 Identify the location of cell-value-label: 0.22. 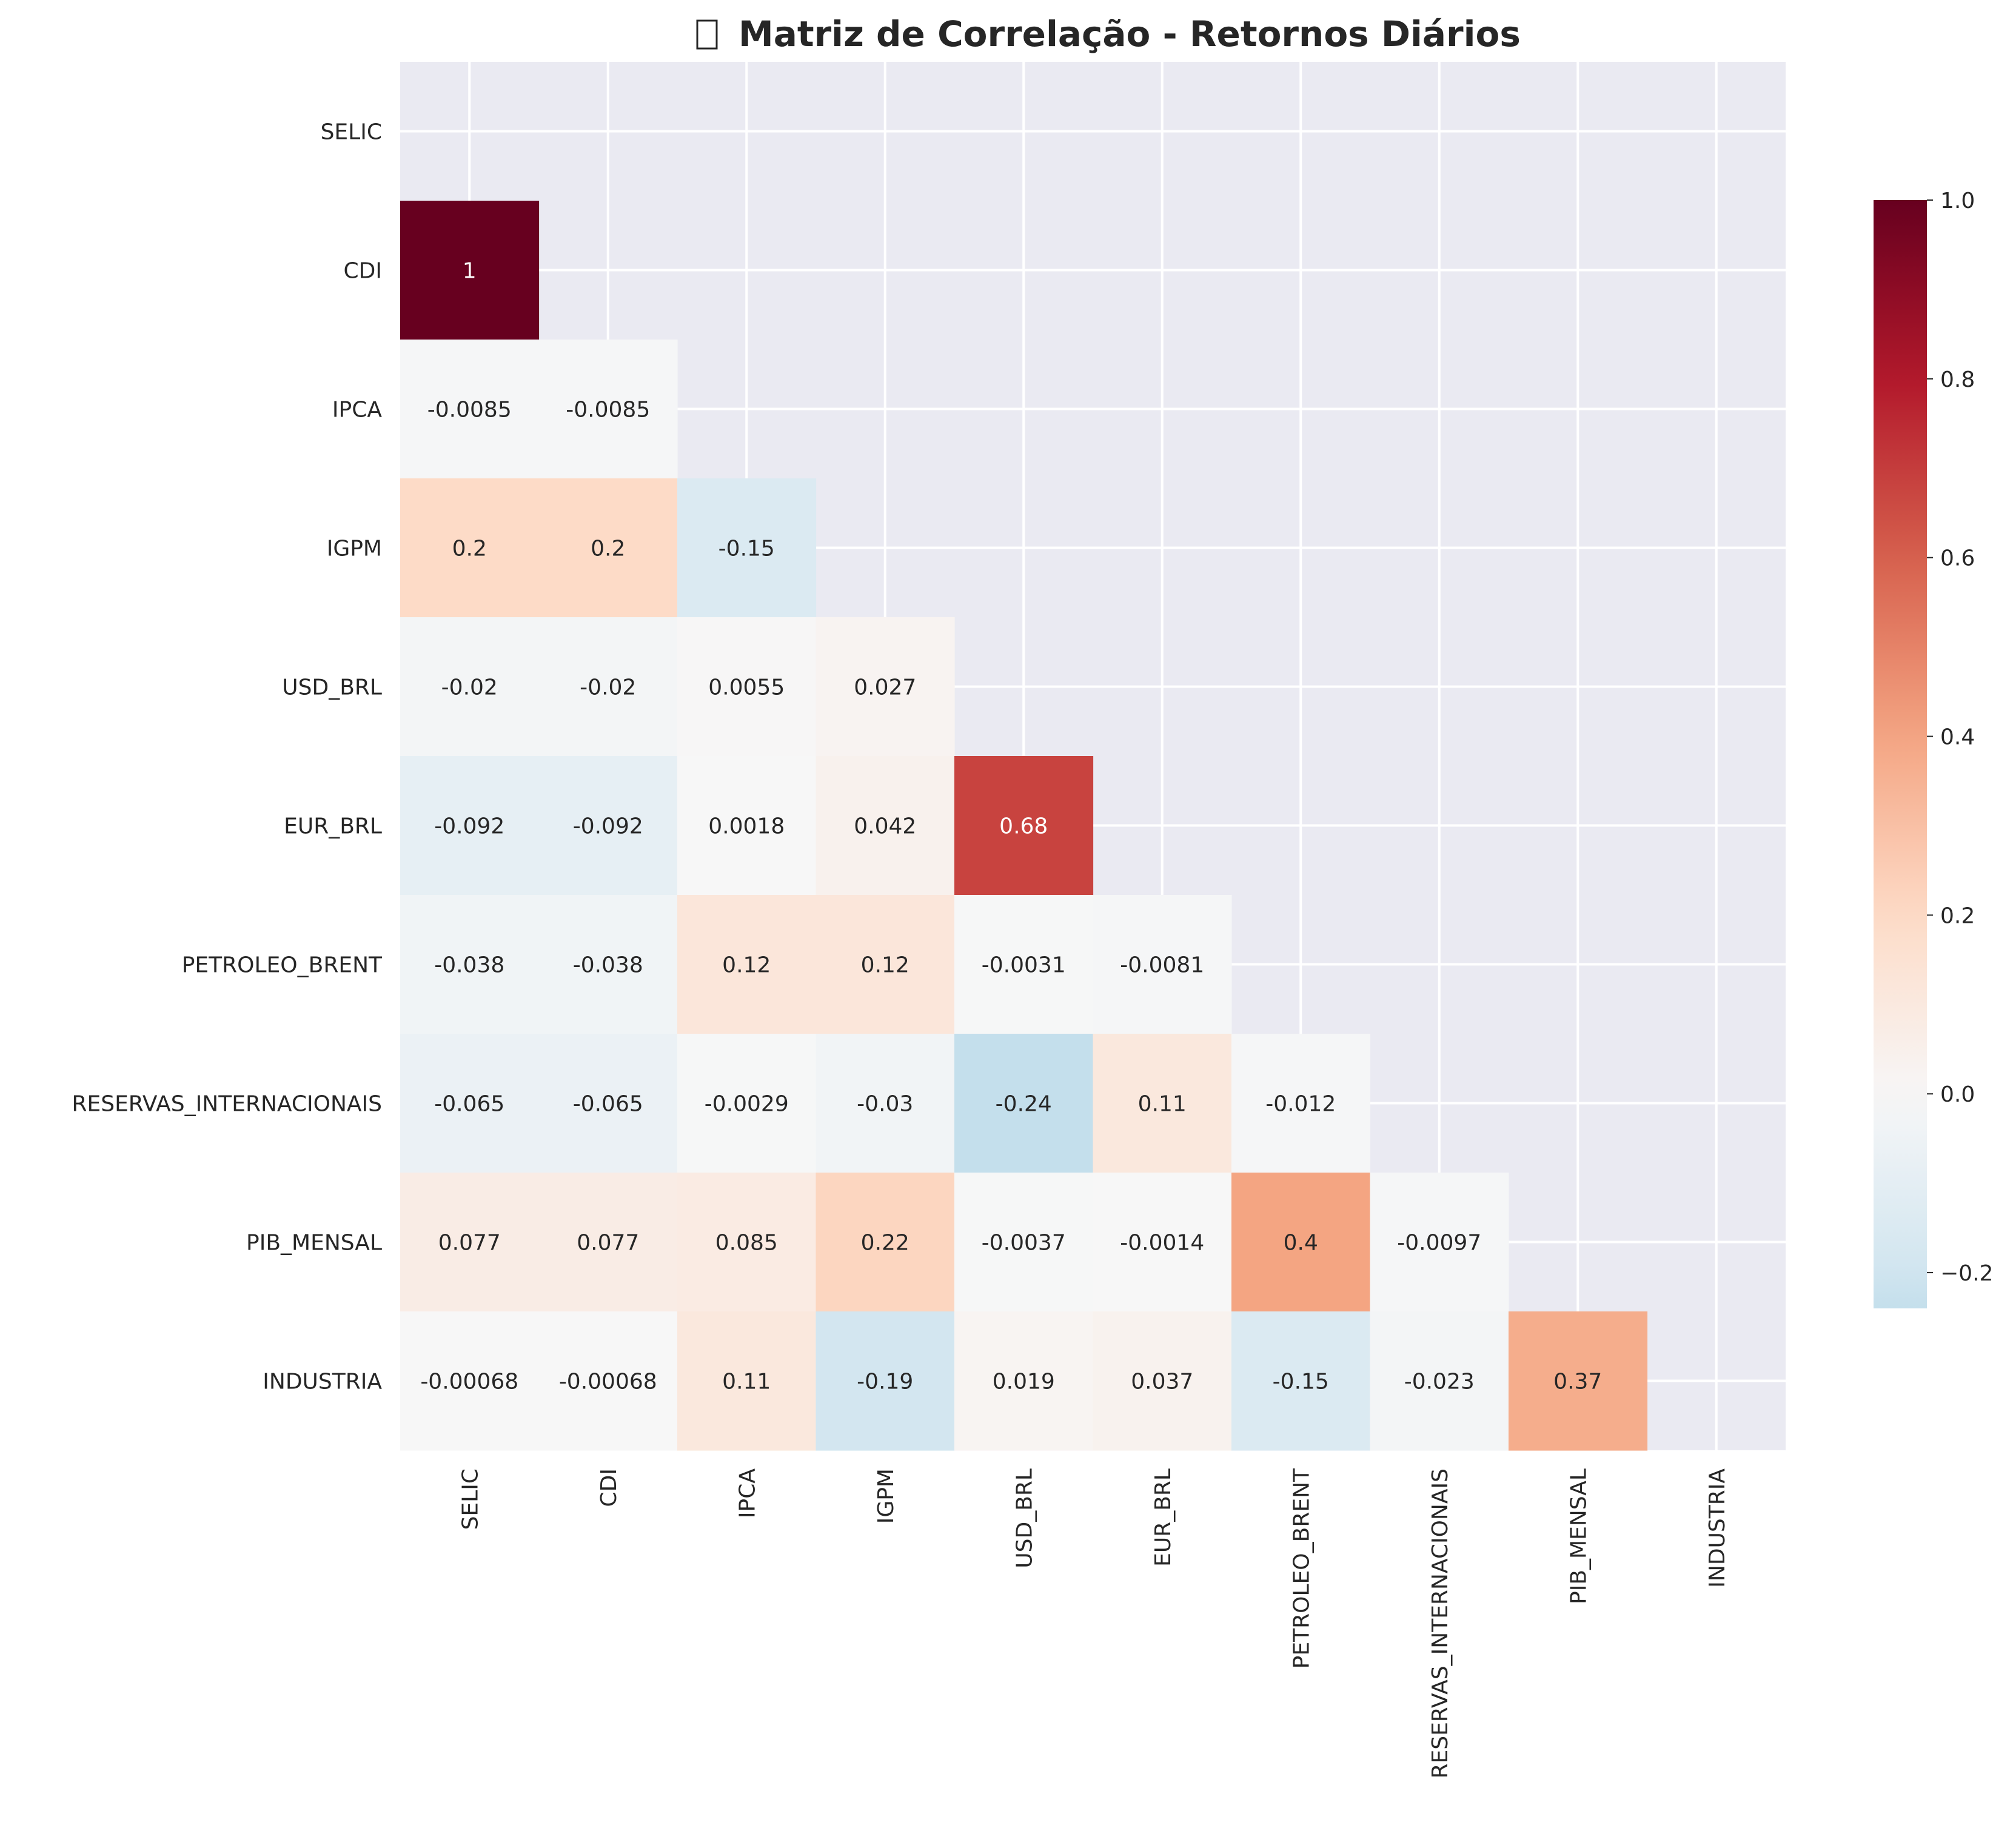
(885, 1243).